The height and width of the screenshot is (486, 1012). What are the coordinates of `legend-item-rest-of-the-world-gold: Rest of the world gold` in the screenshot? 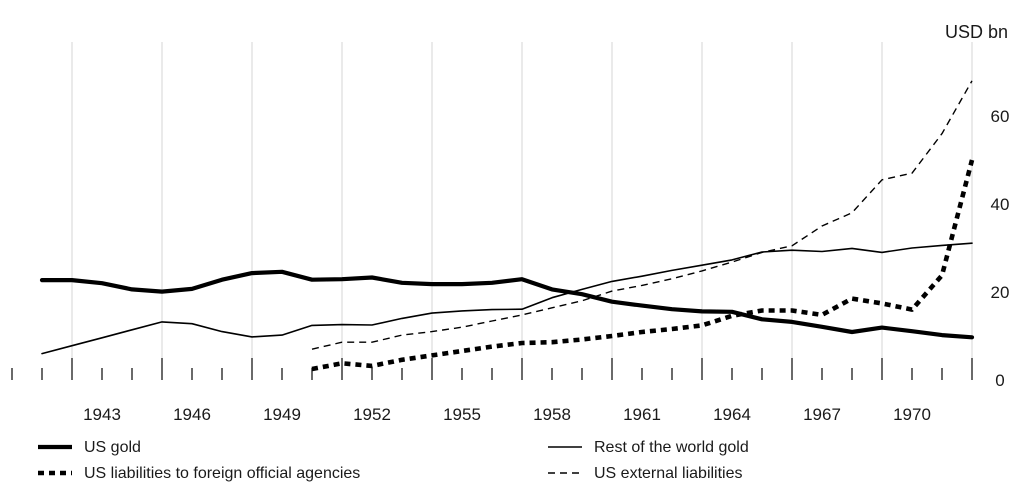 It's located at (648, 447).